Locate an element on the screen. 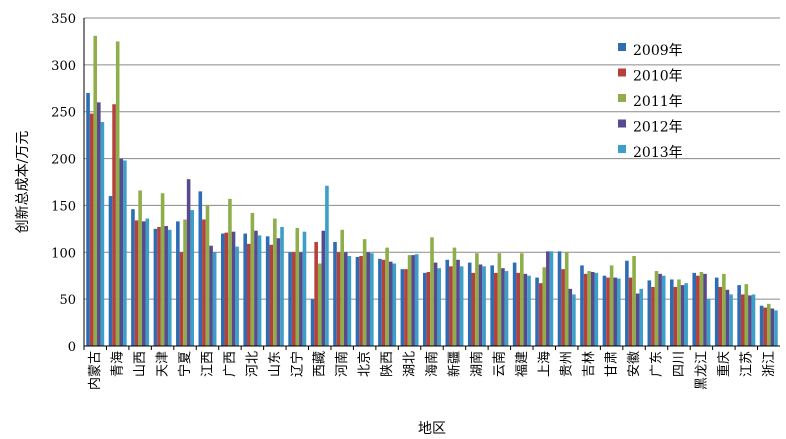 Image resolution: width=786 pixels, height=439 pixels. legend-label: 2012年 is located at coordinates (658, 128).